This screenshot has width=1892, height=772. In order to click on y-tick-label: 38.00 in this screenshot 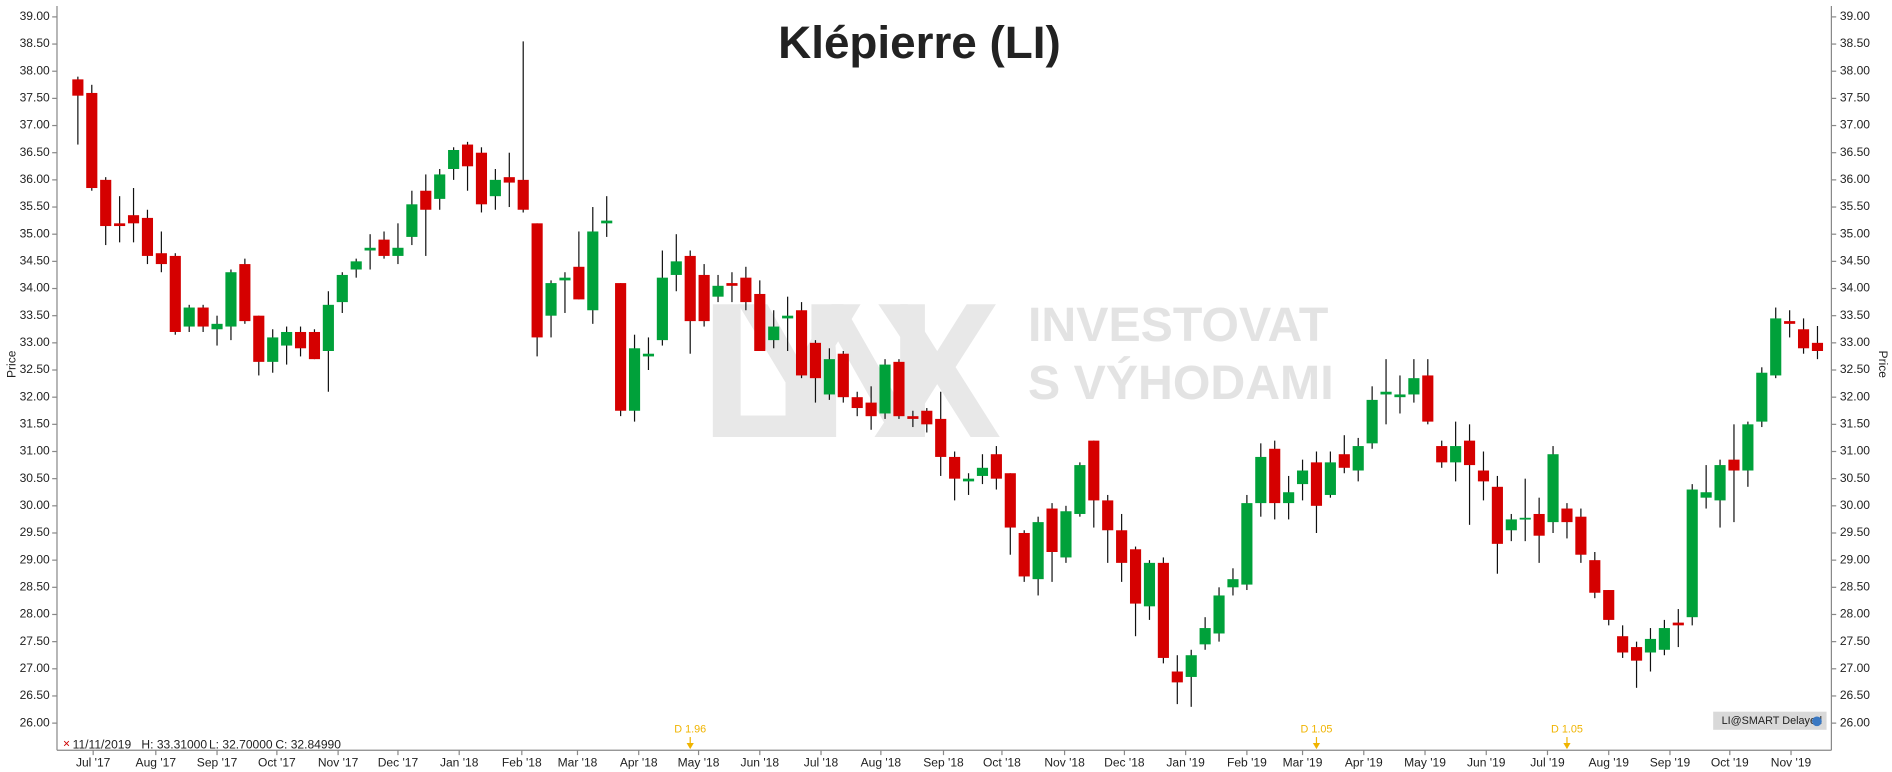, I will do `click(35, 70)`.